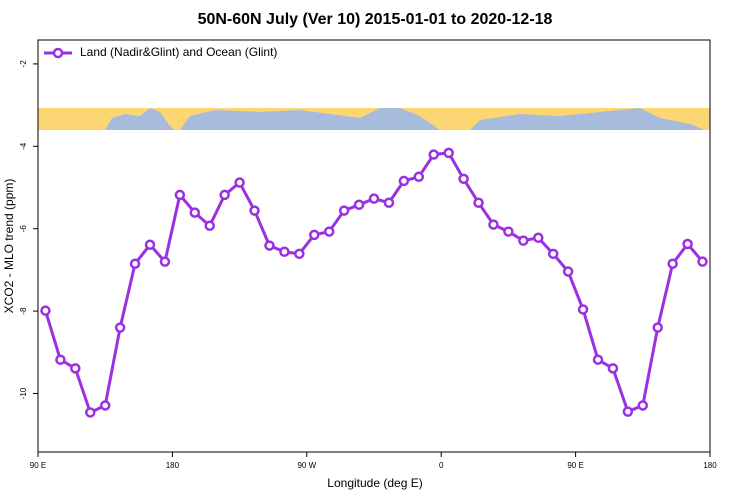  Describe the element at coordinates (58, 53) in the screenshot. I see `legend-marker` at that location.